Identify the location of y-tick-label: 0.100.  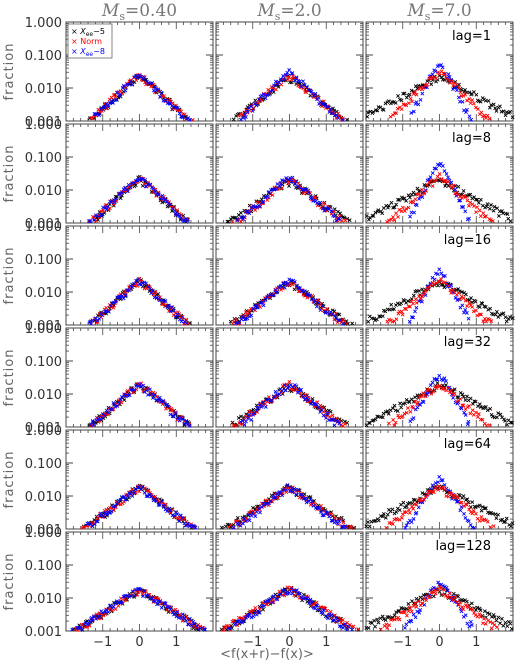
(43, 158).